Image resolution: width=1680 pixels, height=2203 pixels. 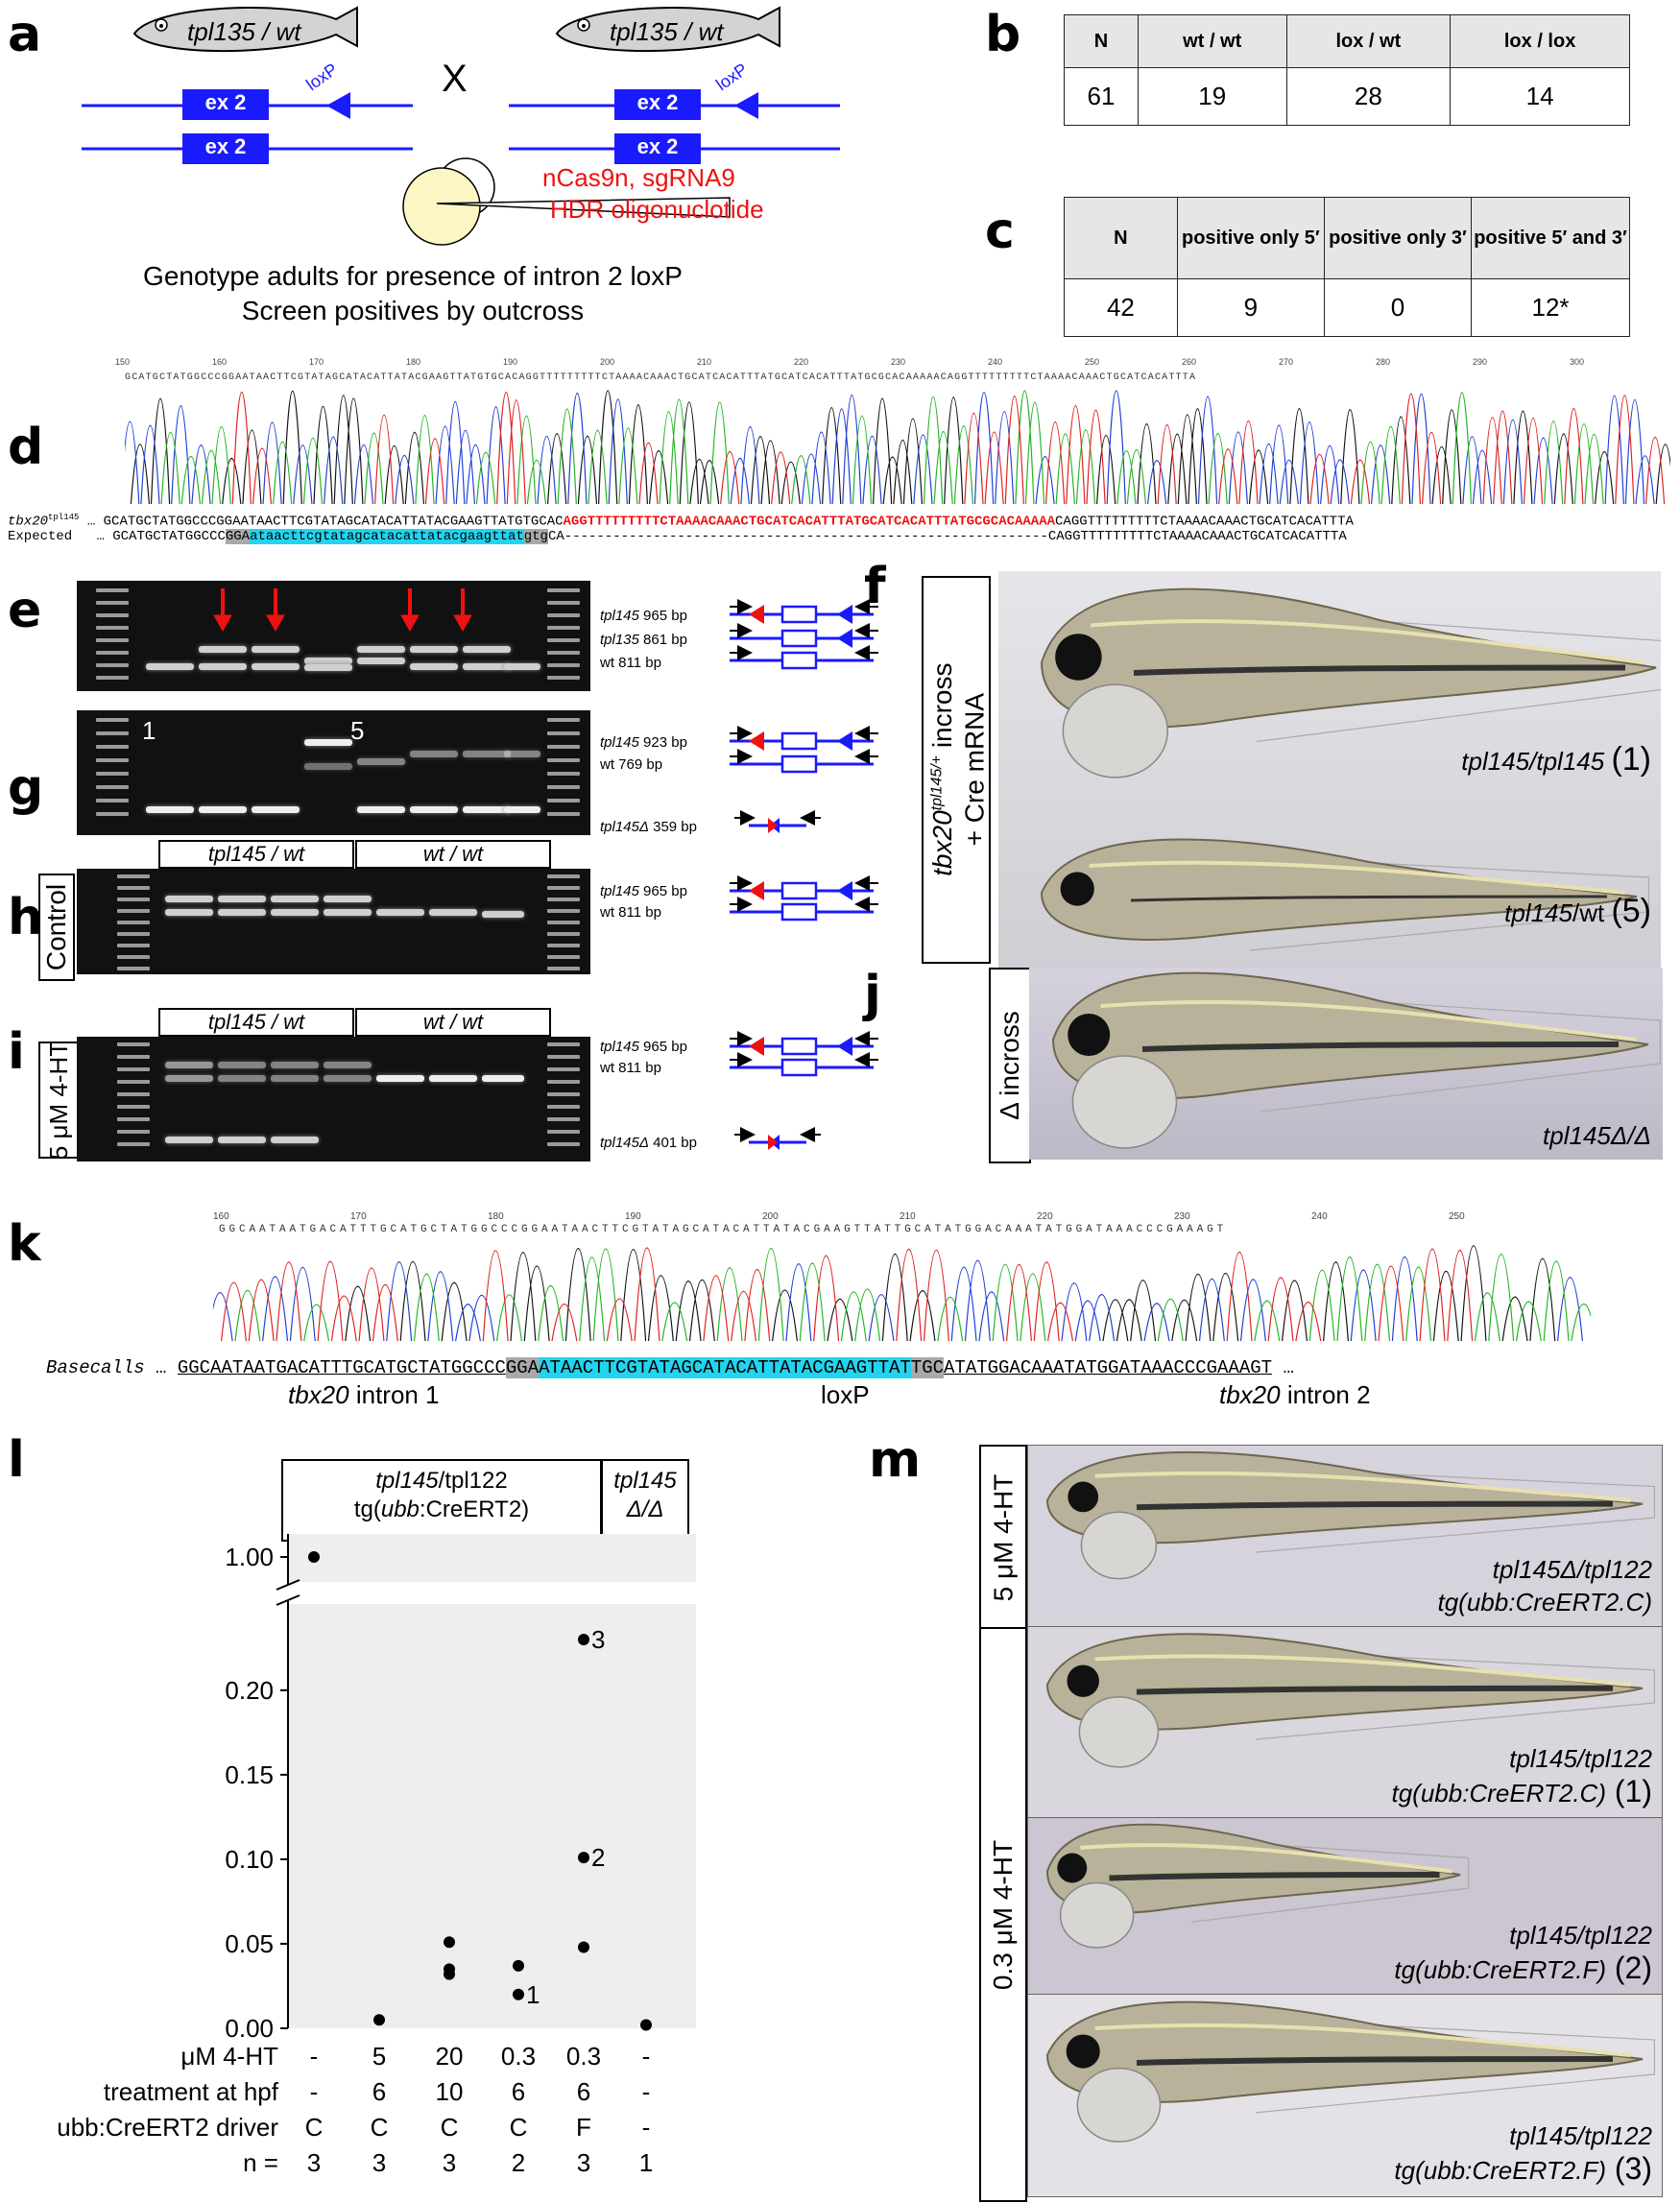 I want to click on ruler-tick: 160, so click(x=220, y=362).